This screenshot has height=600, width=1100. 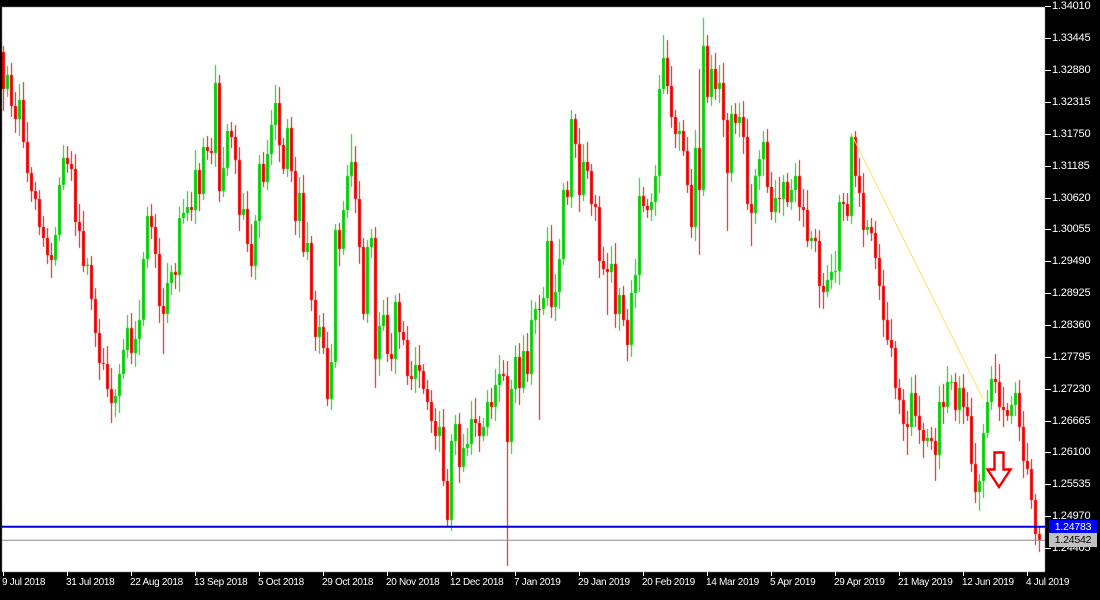 I want to click on time-axis-label: 14 Mar 2019, so click(x=732, y=582).